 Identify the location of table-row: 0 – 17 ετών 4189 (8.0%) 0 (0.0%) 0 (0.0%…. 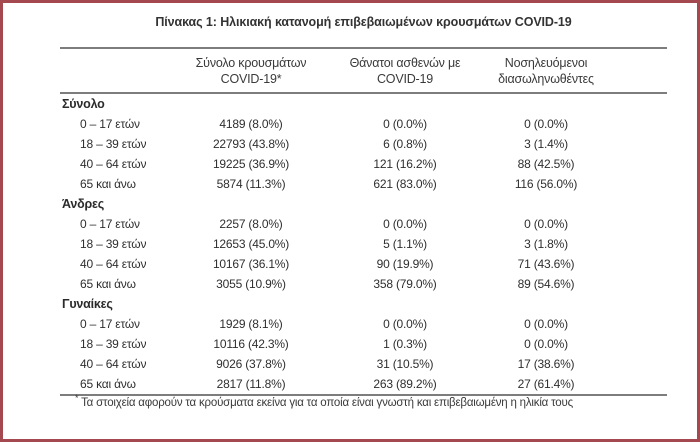
(363, 124).